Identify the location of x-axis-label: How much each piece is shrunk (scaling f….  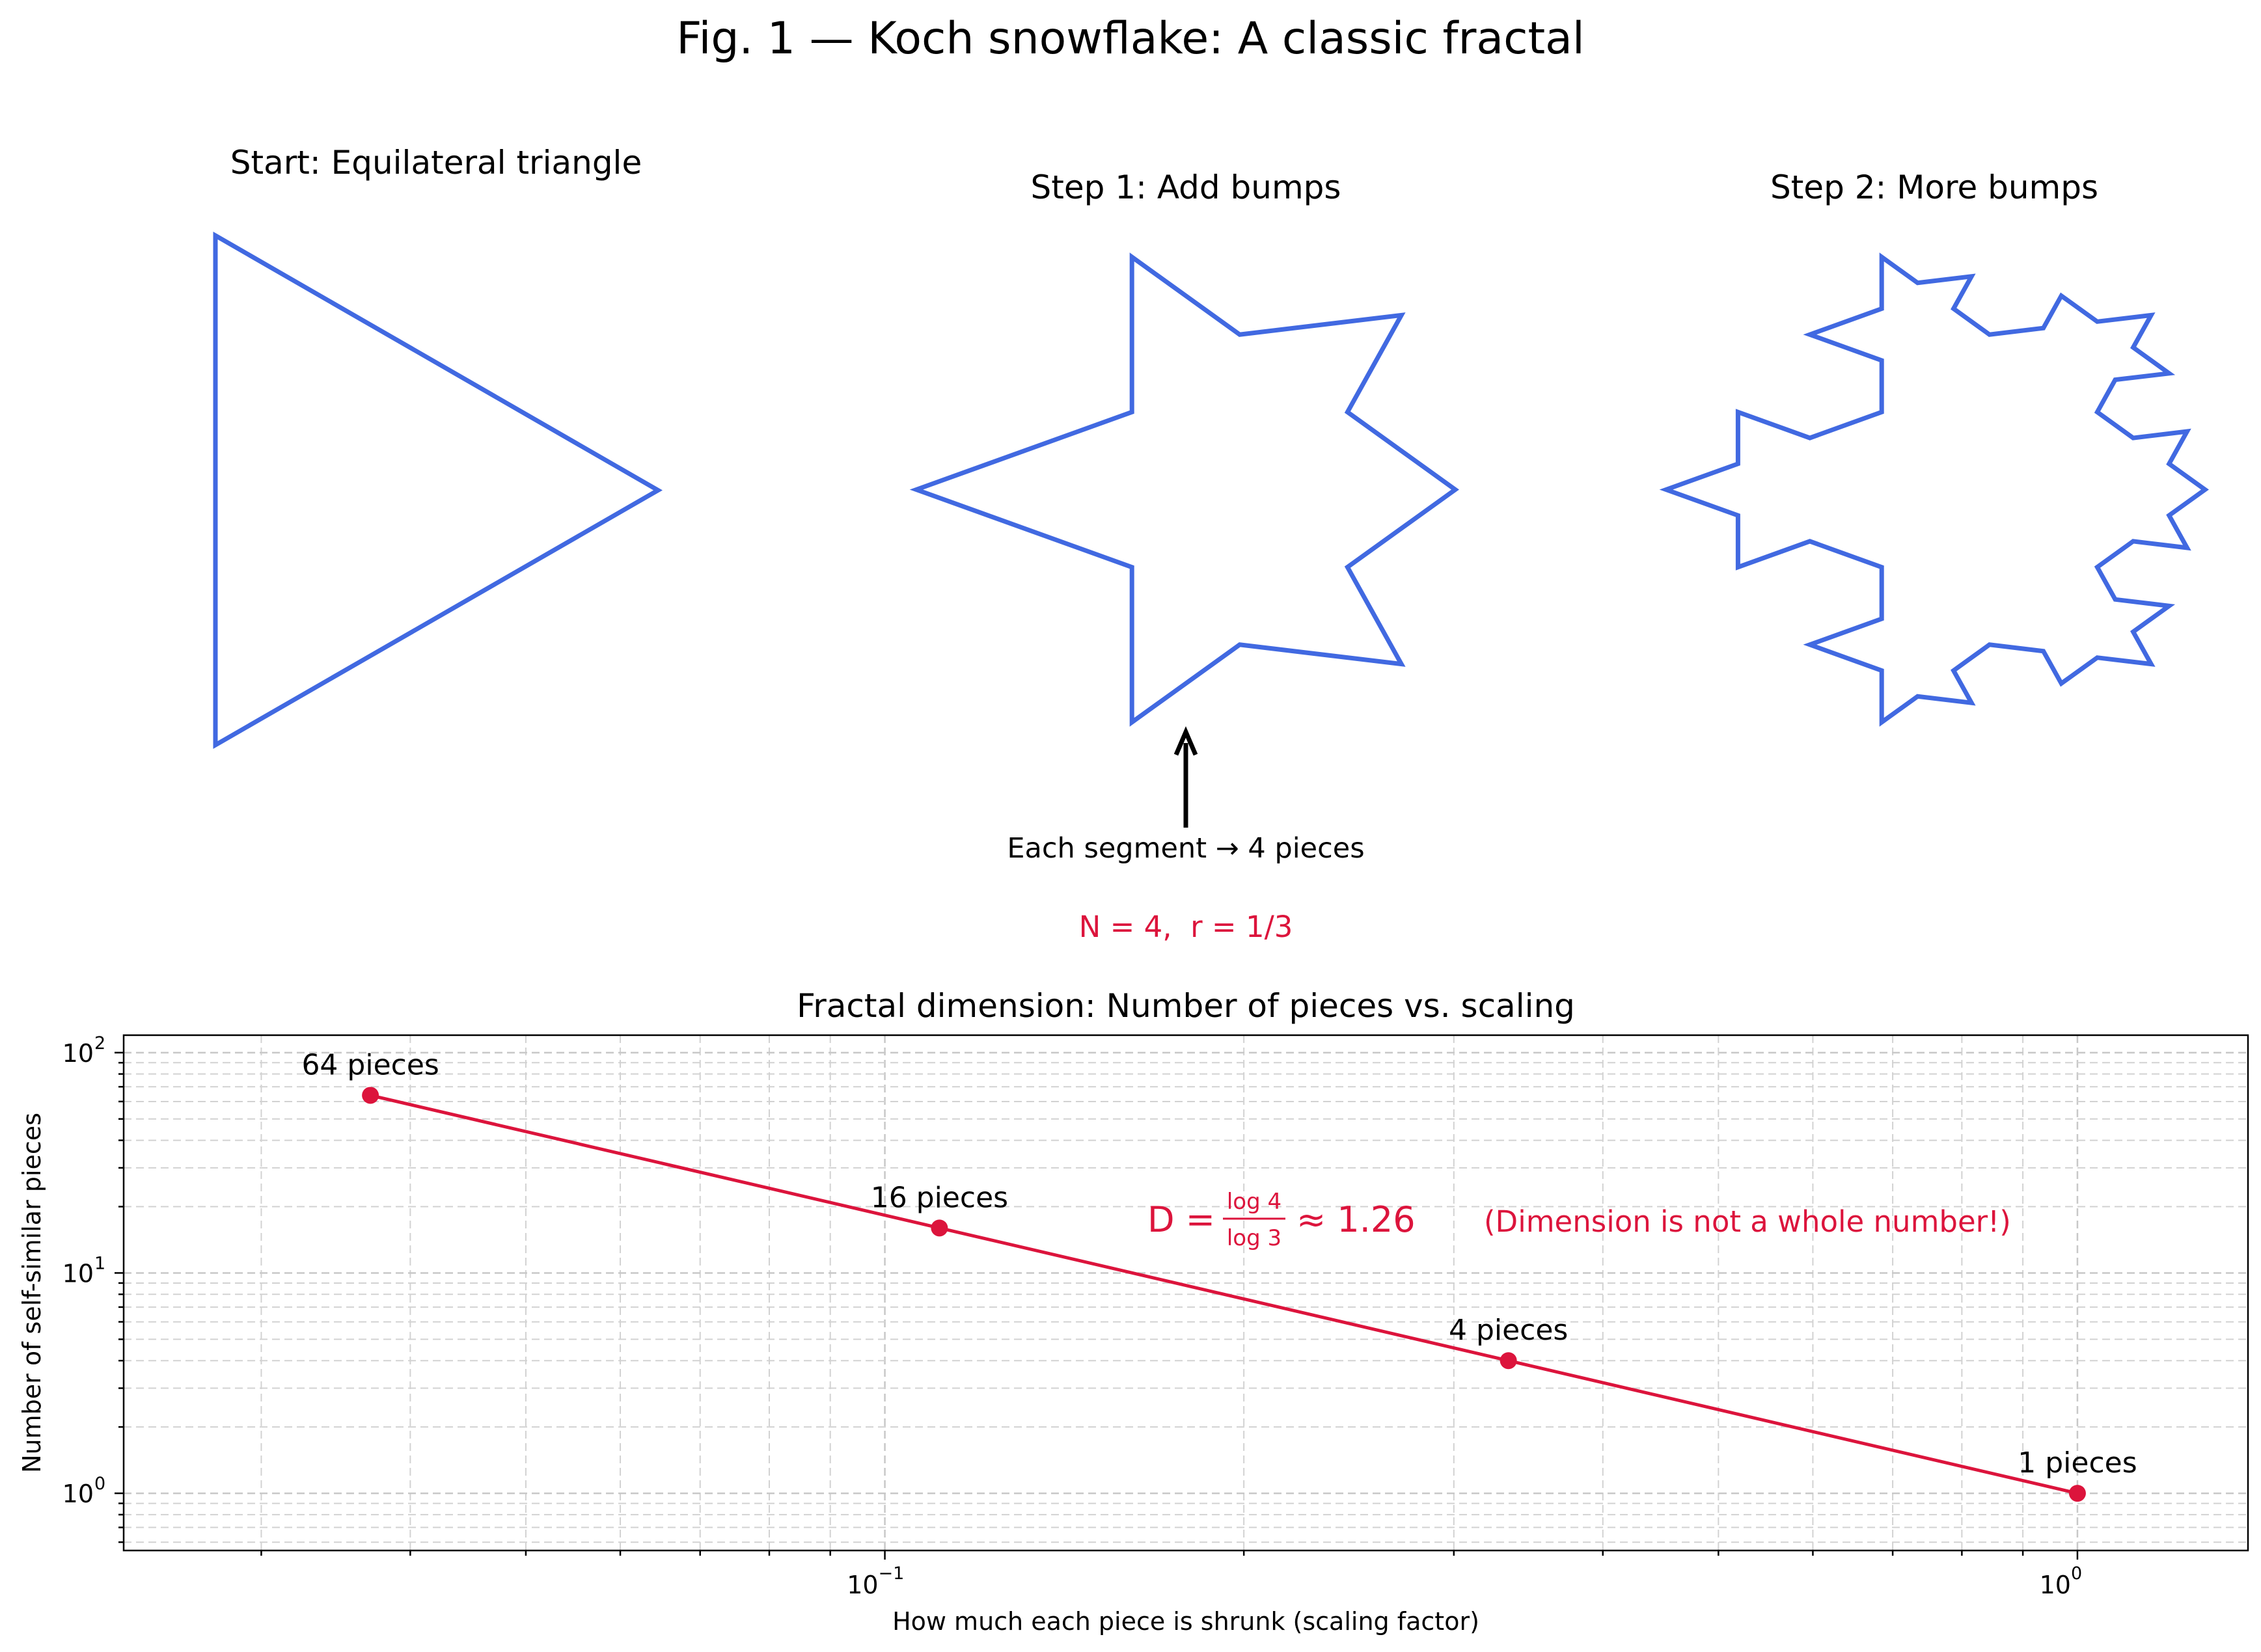
(1185, 1622).